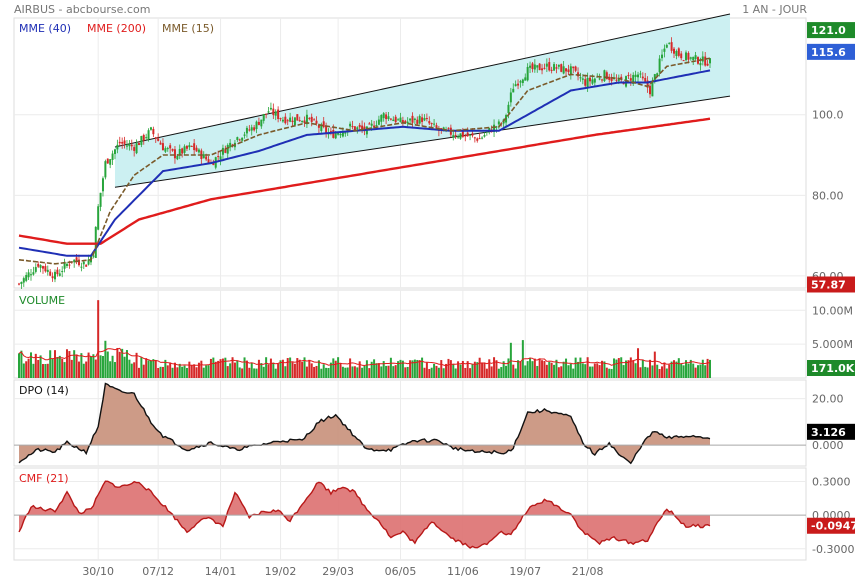 The width and height of the screenshot is (855, 580). What do you see at coordinates (833, 526) in the screenshot?
I see `cmf-badge: -0.0947` at bounding box center [833, 526].